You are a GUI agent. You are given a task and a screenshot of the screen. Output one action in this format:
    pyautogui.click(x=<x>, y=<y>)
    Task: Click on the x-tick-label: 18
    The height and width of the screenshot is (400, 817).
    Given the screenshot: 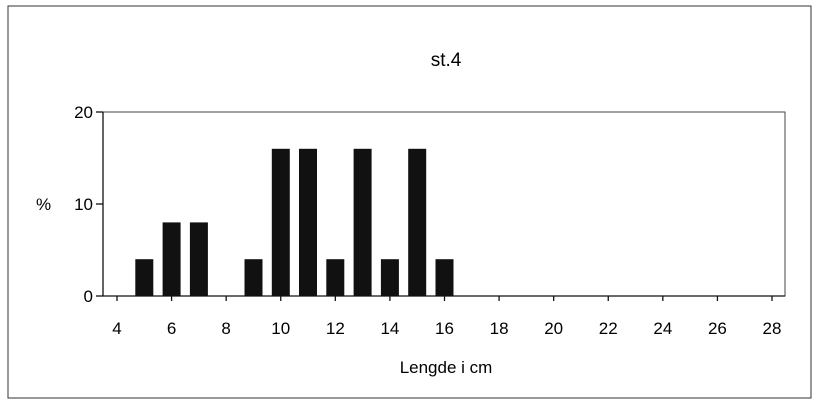 What is the action you would take?
    pyautogui.click(x=499, y=328)
    